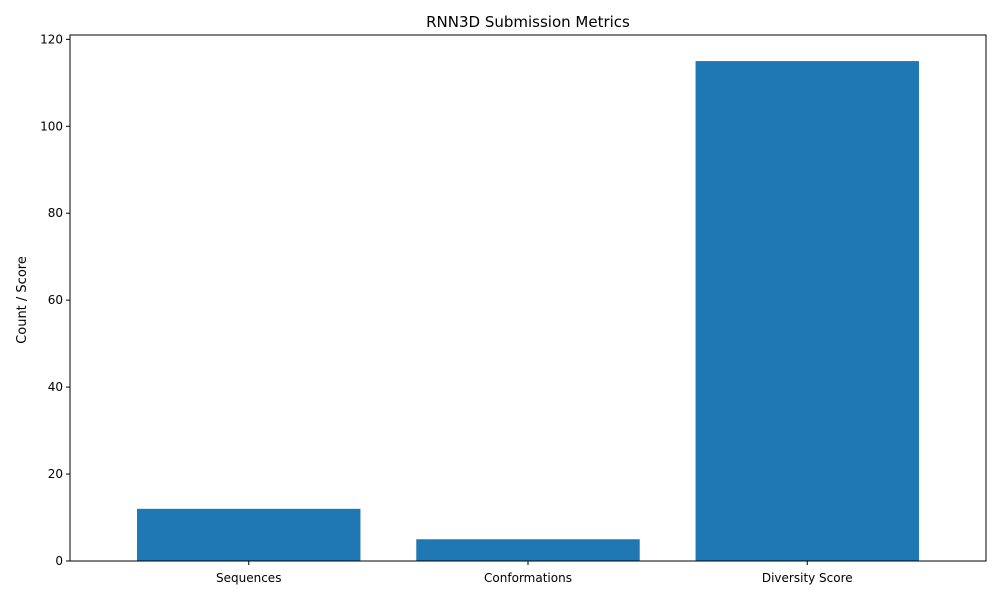 Image resolution: width=1000 pixels, height=604 pixels. Describe the element at coordinates (55, 474) in the screenshot. I see `y-tick-label: 20` at that location.